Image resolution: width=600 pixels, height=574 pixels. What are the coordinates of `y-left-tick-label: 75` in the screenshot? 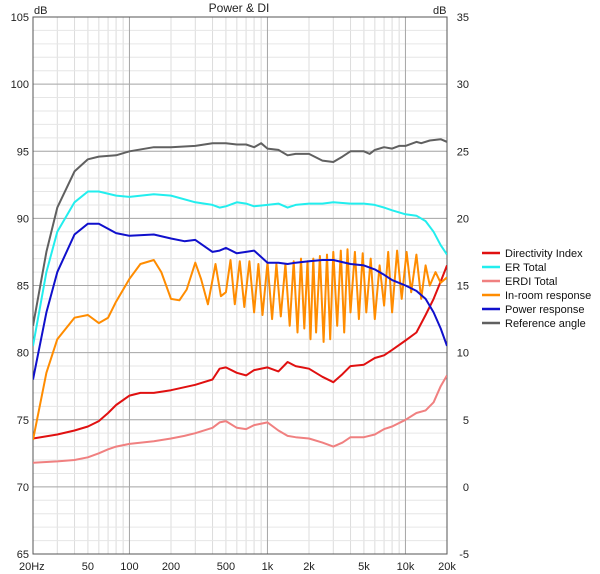 It's located at (23, 421).